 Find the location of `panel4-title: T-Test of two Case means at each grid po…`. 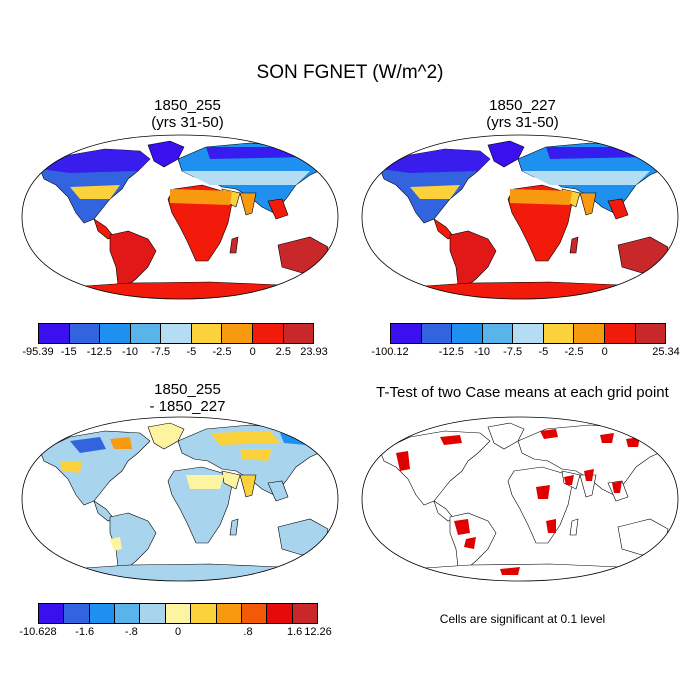

panel4-title: T-Test of two Case means at each grid po… is located at coordinates (522, 392).